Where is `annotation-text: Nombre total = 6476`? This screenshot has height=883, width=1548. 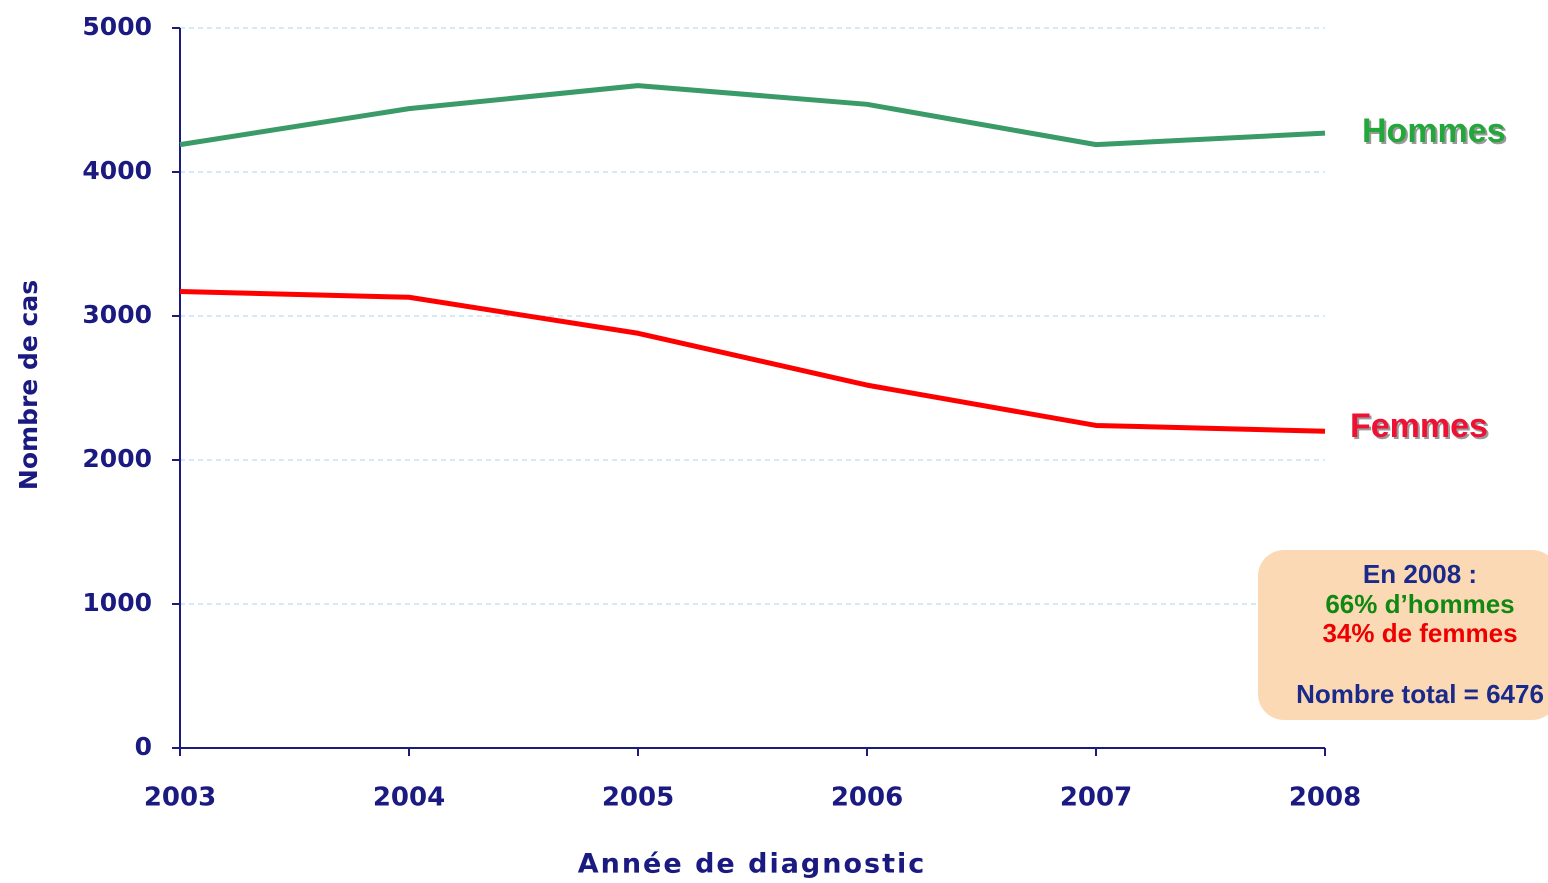 annotation-text: Nombre total = 6476 is located at coordinates (1420, 694).